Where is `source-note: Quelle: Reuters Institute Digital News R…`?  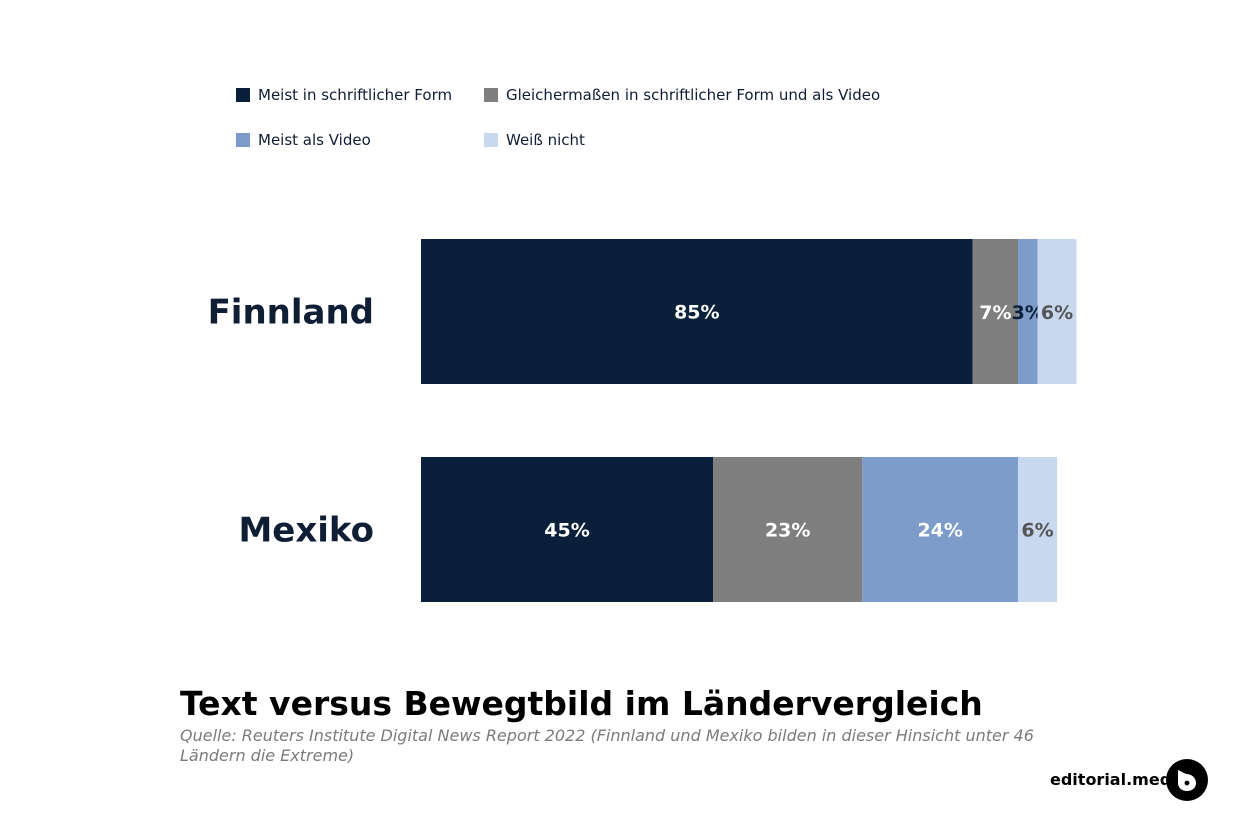
source-note: Quelle: Reuters Institute Digital News R… is located at coordinates (607, 745).